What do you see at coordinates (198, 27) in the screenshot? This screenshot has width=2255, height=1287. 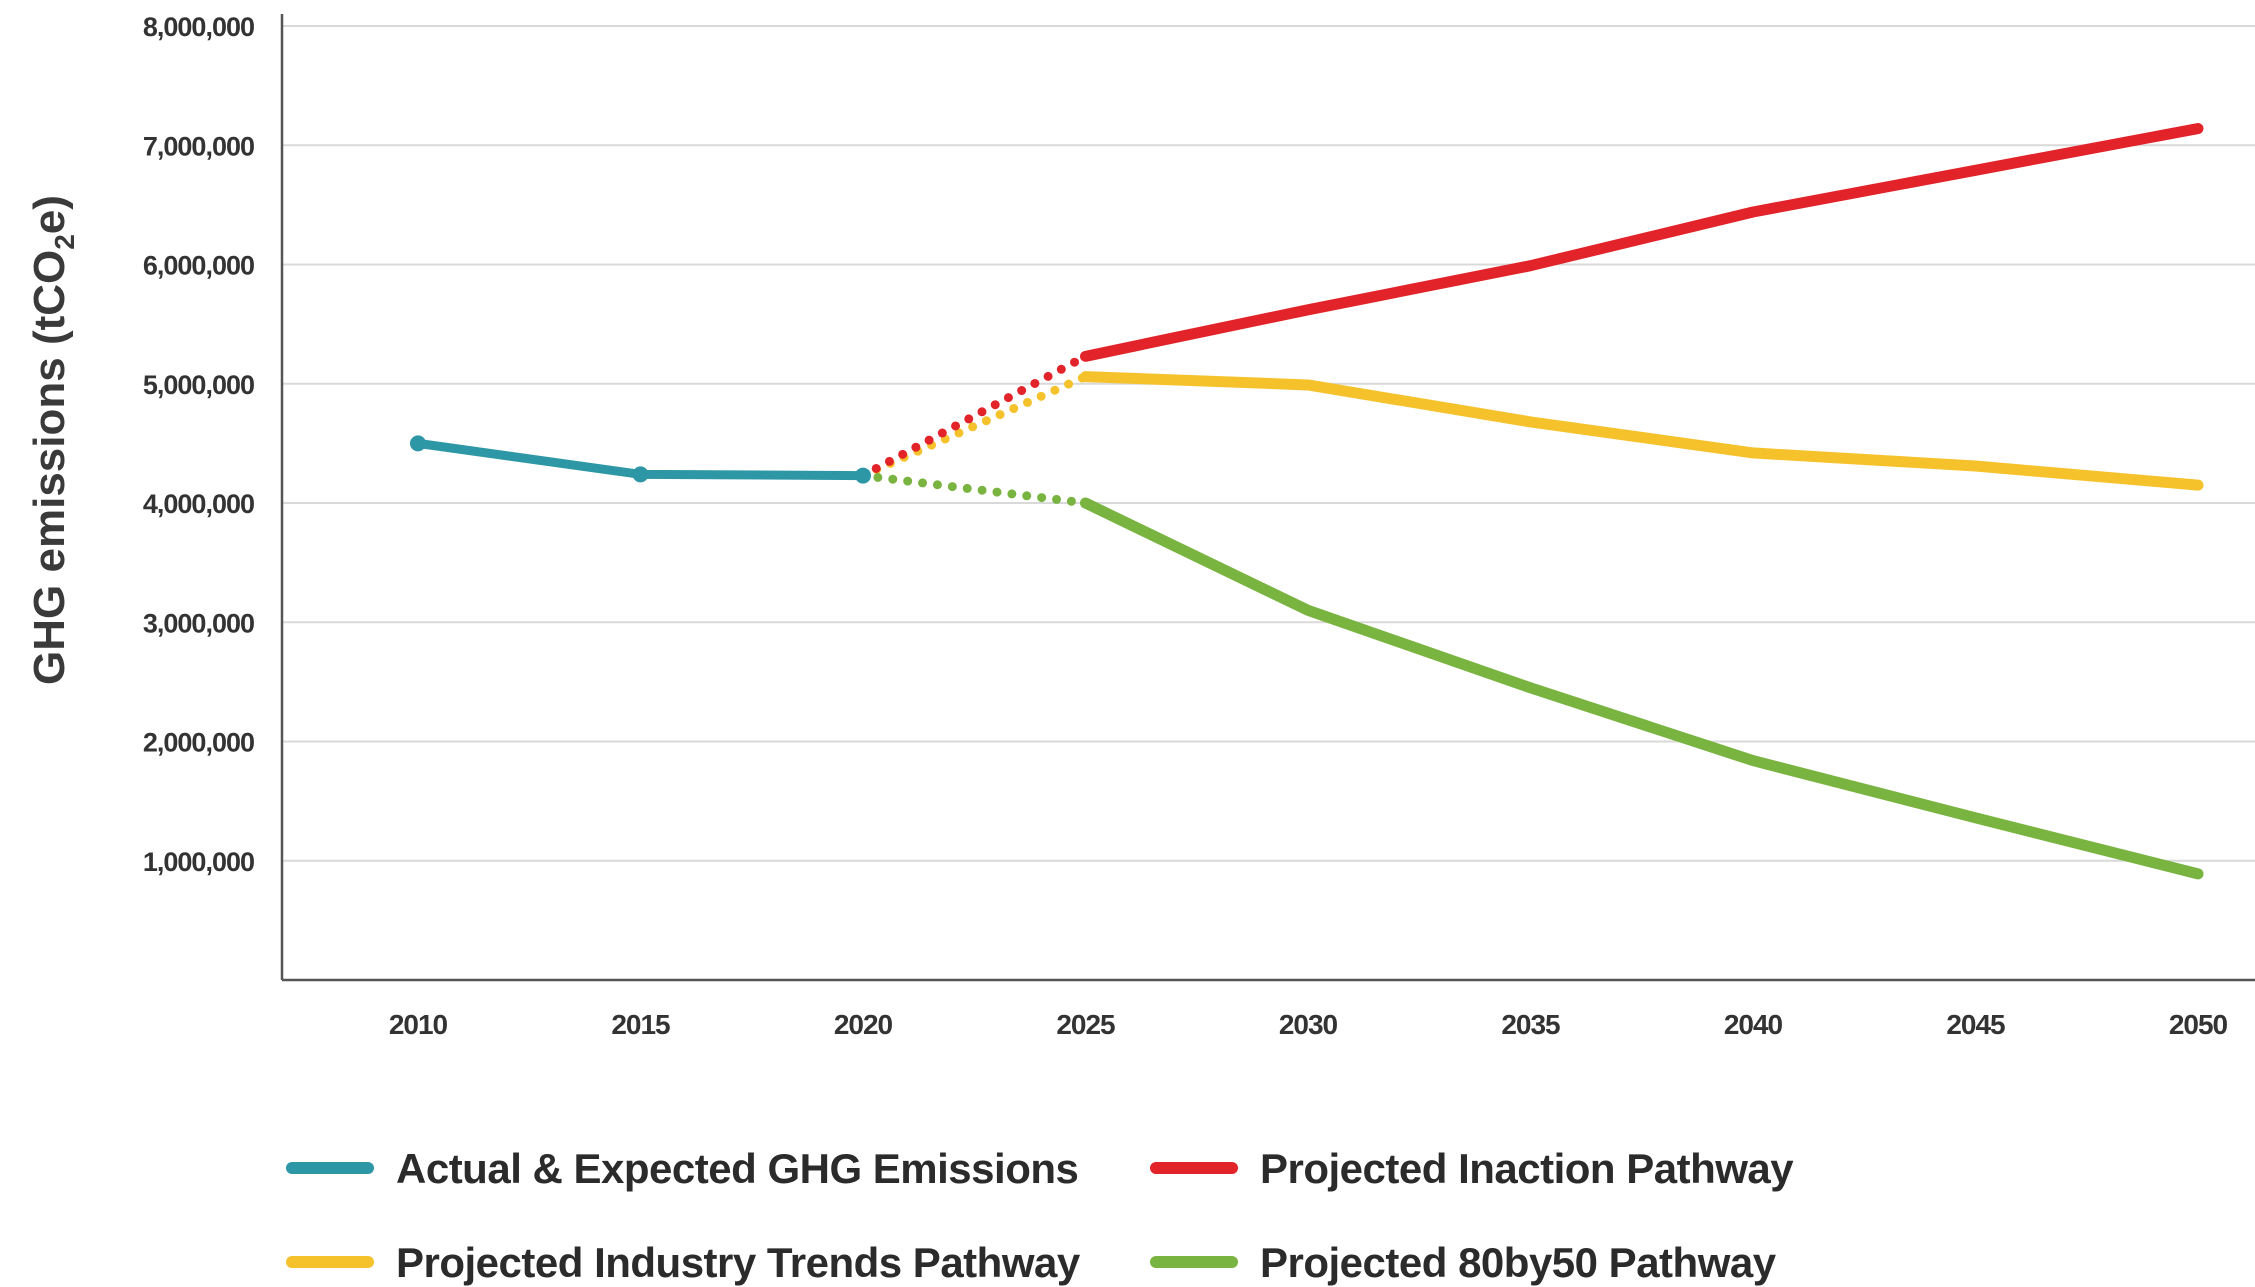 I see `y-tick-label: 8,000,000` at bounding box center [198, 27].